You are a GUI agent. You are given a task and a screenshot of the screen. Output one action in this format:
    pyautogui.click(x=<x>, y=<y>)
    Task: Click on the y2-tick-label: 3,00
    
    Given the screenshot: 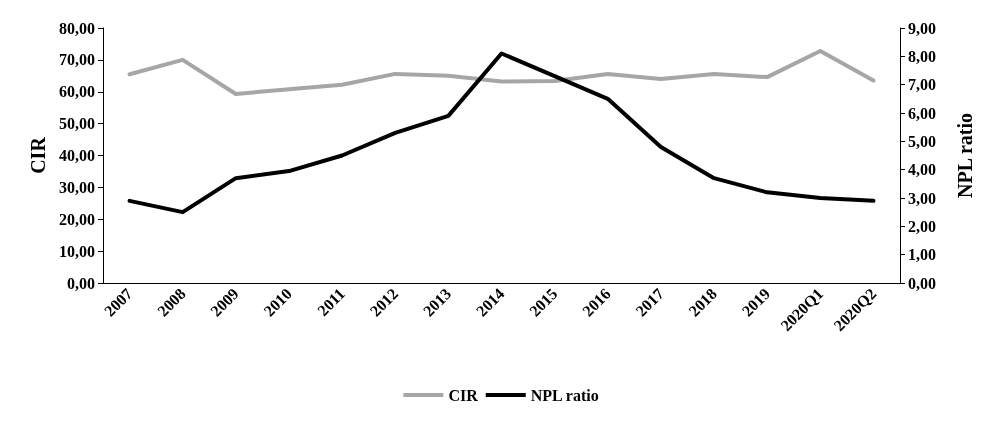 What is the action you would take?
    pyautogui.click(x=922, y=198)
    